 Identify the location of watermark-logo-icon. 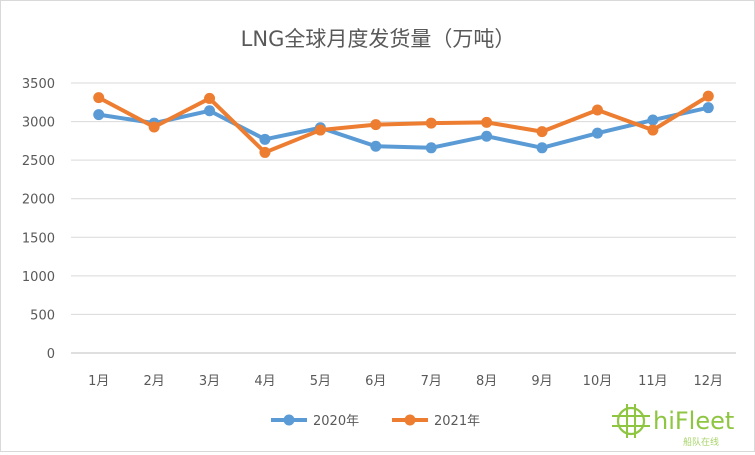
(631, 421).